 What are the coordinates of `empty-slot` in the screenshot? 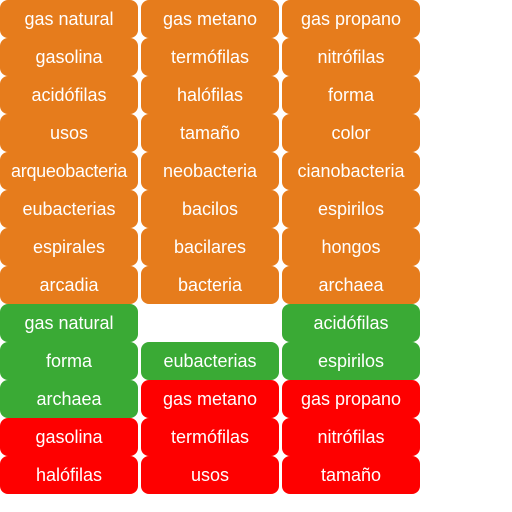 It's located at (210, 323).